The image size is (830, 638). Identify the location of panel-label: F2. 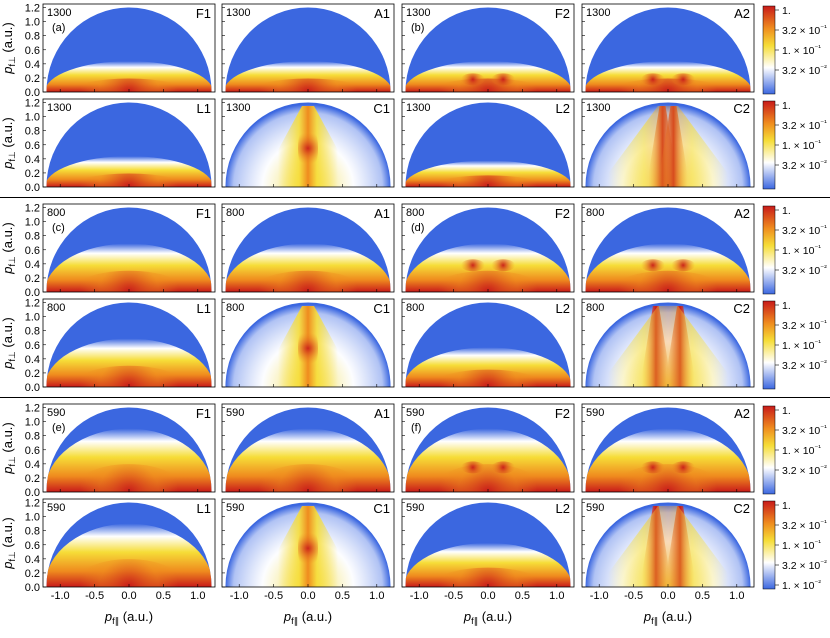
(562, 213).